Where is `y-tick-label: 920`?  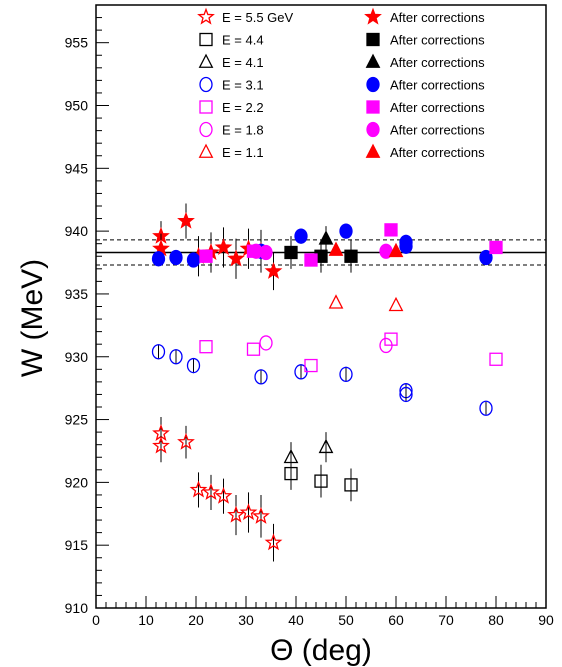 y-tick-label: 920 is located at coordinates (77, 482).